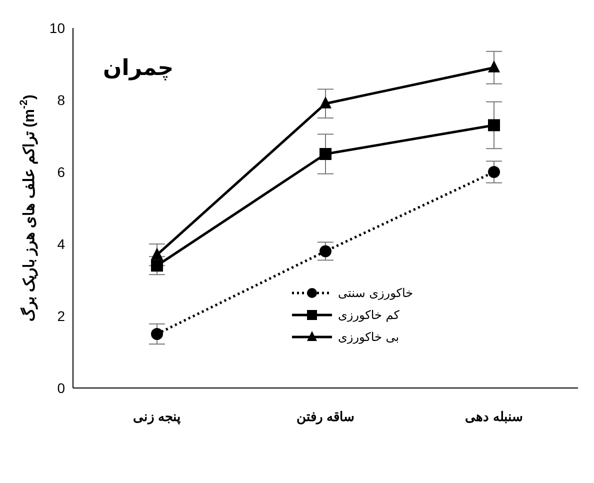 This screenshot has height=483, width=594. Describe the element at coordinates (57, 28) in the screenshot. I see `y-tick-label: 10` at that location.